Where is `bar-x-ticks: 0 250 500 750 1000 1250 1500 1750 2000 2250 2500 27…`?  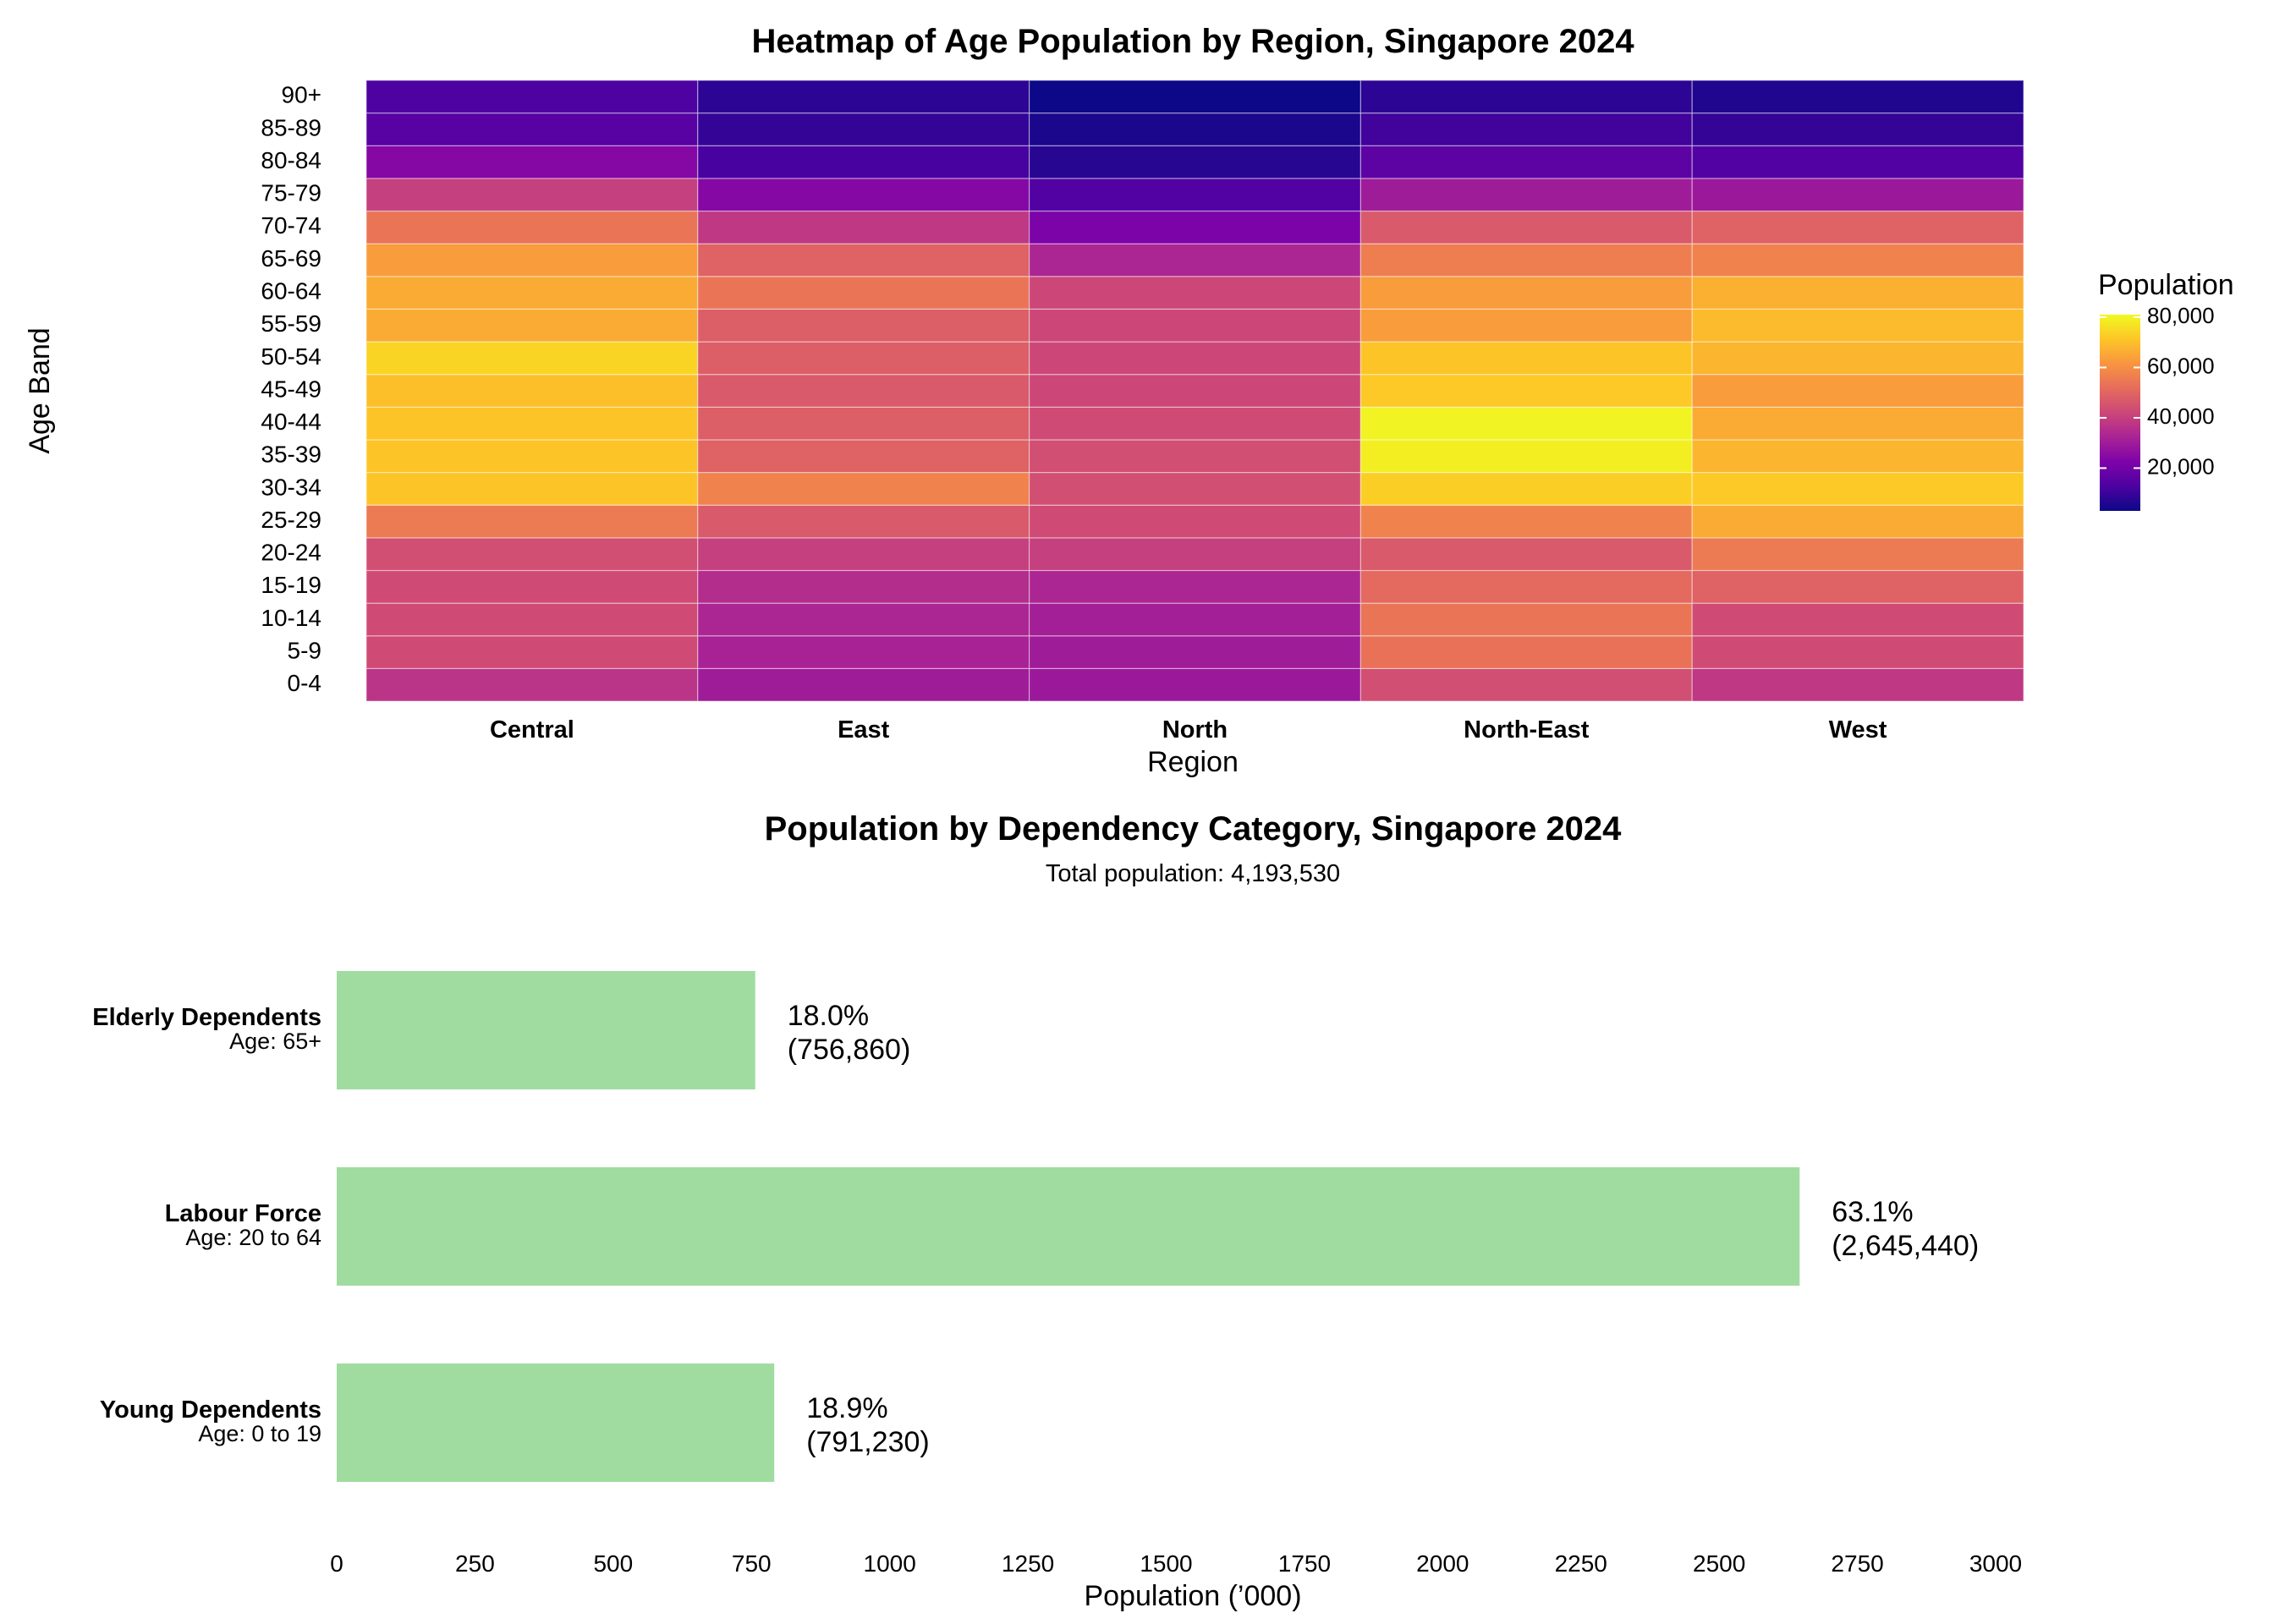
bar-x-ticks: 0 250 500 750 1000 1250 1500 1750 2000 2250 2500 27… is located at coordinates (1176, 1564).